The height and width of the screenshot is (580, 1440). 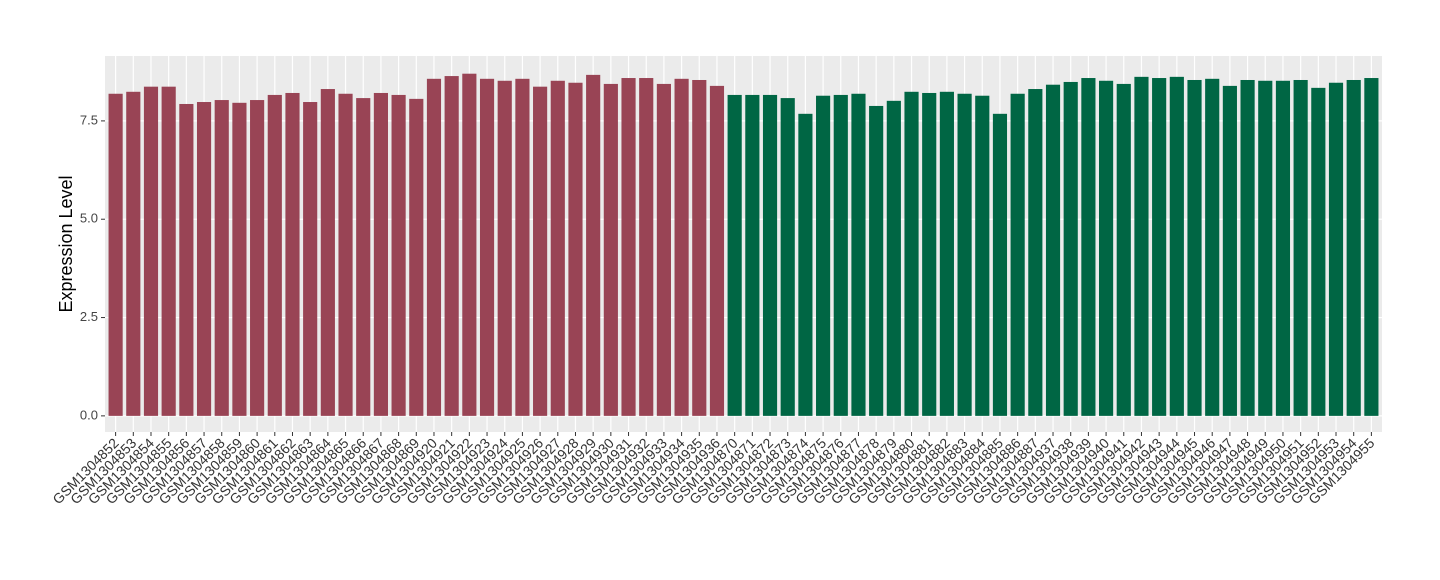 I want to click on y-tick-label: 2.5, so click(x=89, y=316).